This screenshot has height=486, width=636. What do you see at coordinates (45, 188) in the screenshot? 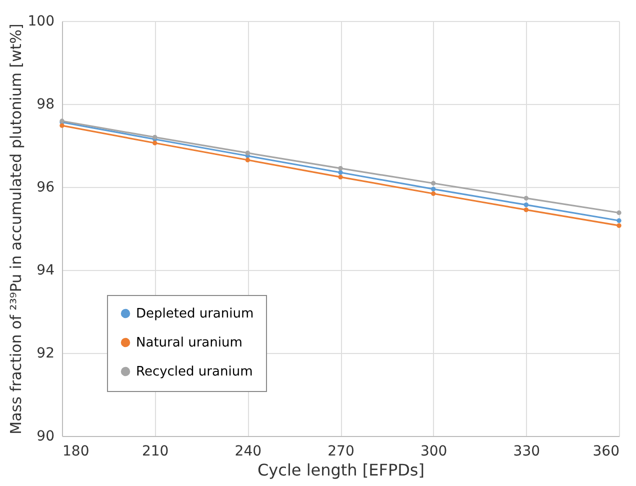
I see `y-tick-label: 96` at bounding box center [45, 188].